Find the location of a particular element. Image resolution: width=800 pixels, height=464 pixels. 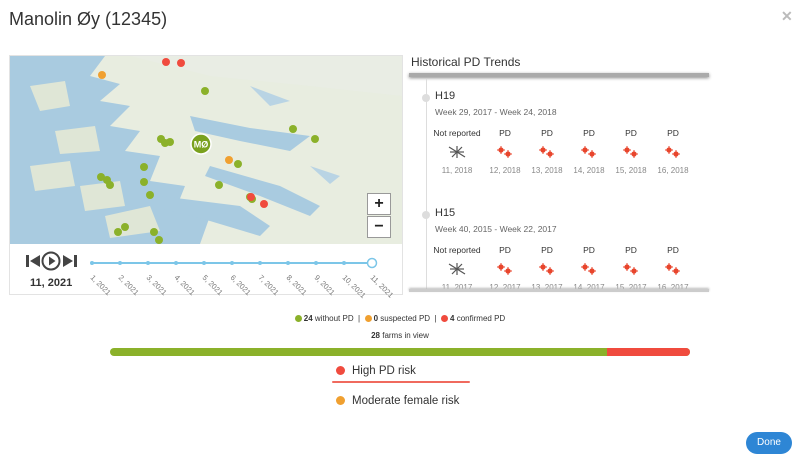

without-pd-label: without PD is located at coordinates (334, 318).